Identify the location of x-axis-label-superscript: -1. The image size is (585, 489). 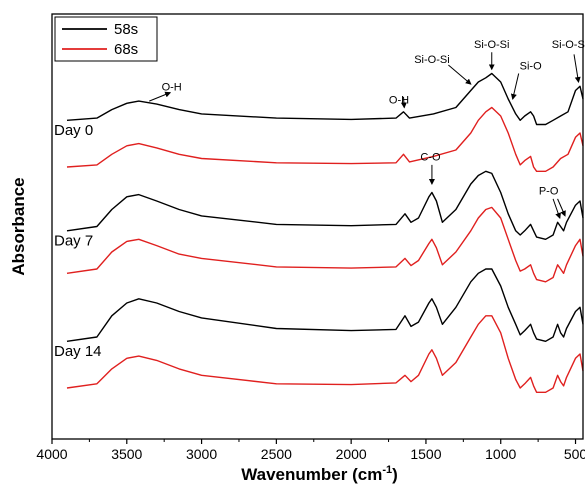
(387, 470).